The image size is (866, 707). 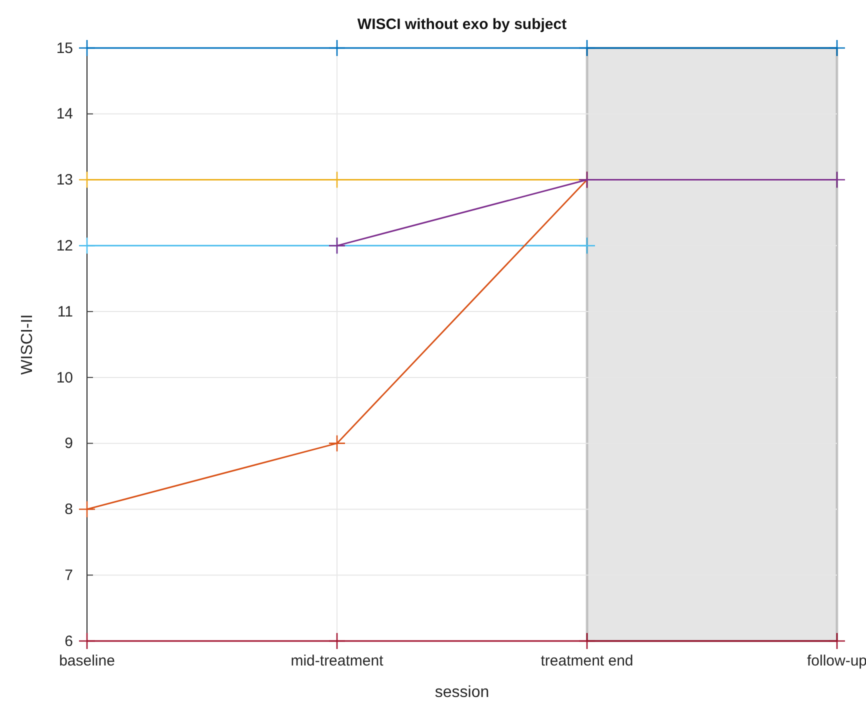 What do you see at coordinates (462, 692) in the screenshot?
I see `x-axis-title: session` at bounding box center [462, 692].